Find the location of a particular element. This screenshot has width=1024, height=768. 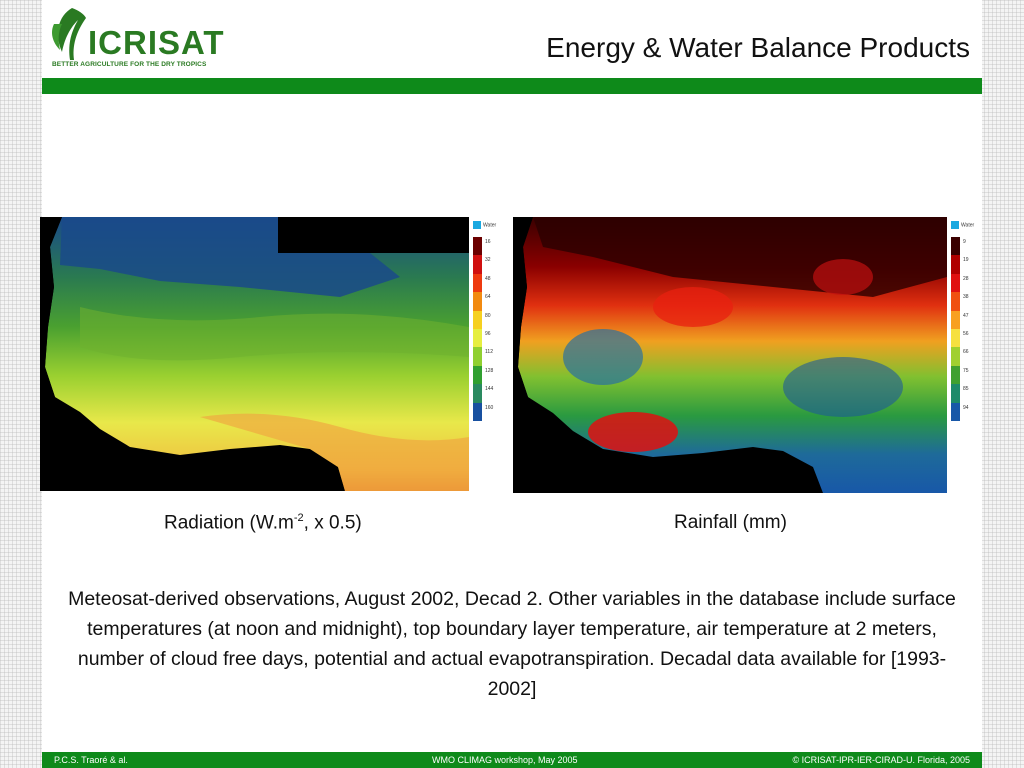

logo-tagline: BETTER AGRICULTURE FOR THE DRY TROPICS is located at coordinates (129, 64).